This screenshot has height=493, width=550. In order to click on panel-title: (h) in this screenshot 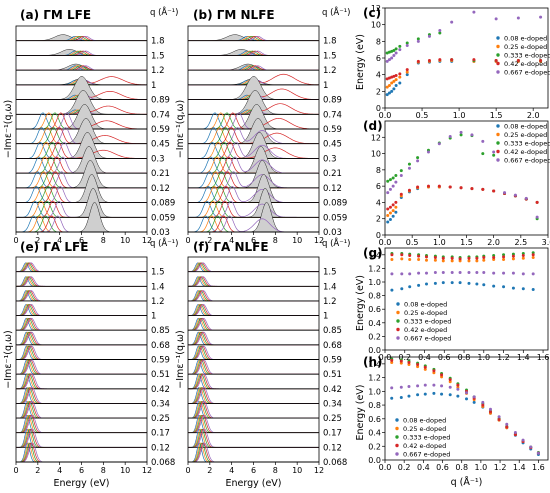, I will do `click(373, 362)`.